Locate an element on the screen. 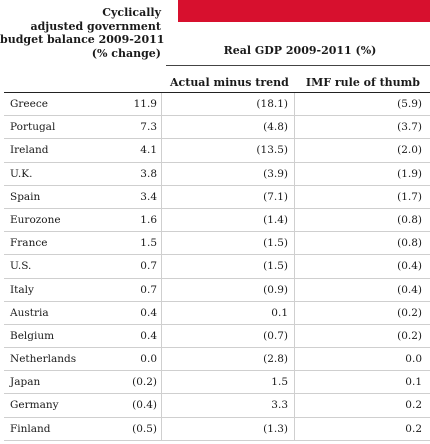  budget-balance-cell: (0.4) is located at coordinates (144, 405).